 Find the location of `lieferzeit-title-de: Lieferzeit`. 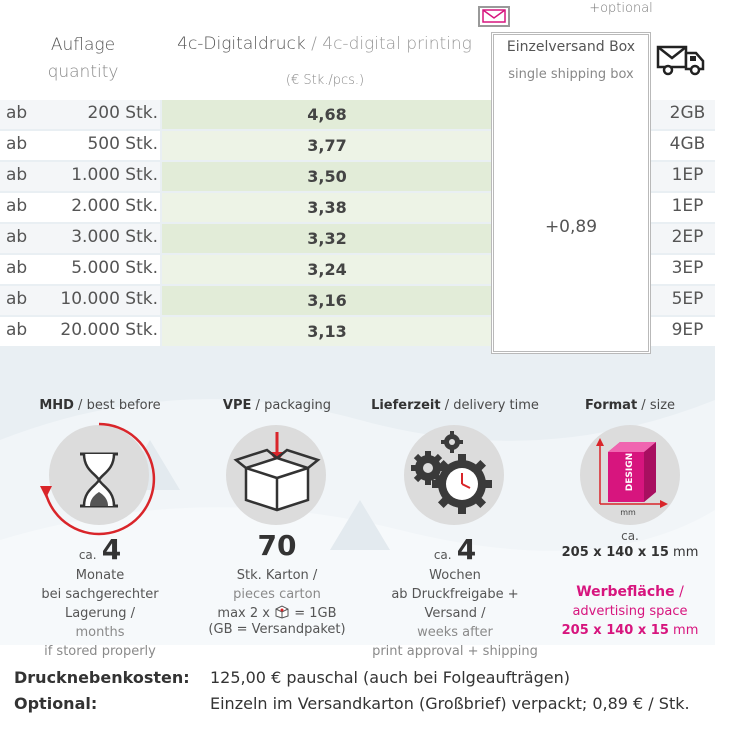

lieferzeit-title-de: Lieferzeit is located at coordinates (406, 405).